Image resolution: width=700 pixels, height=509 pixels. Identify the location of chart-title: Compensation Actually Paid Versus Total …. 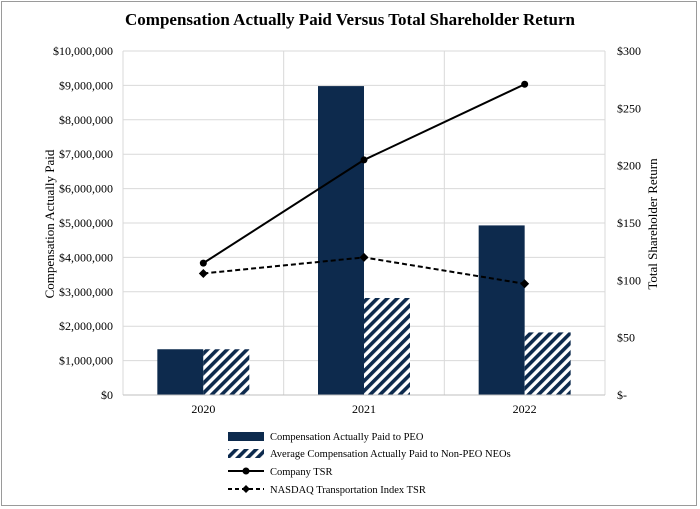
(350, 19).